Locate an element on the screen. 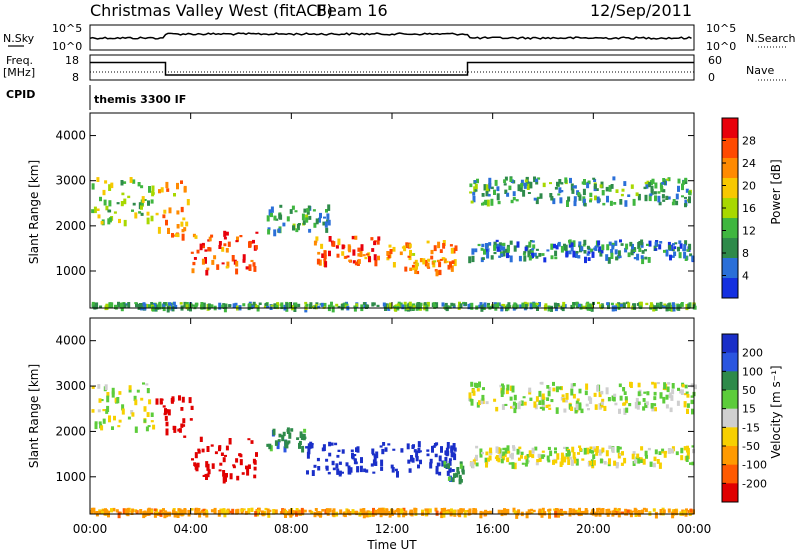 The image size is (800, 554). xtick-label: 12:00 is located at coordinates (392, 529).